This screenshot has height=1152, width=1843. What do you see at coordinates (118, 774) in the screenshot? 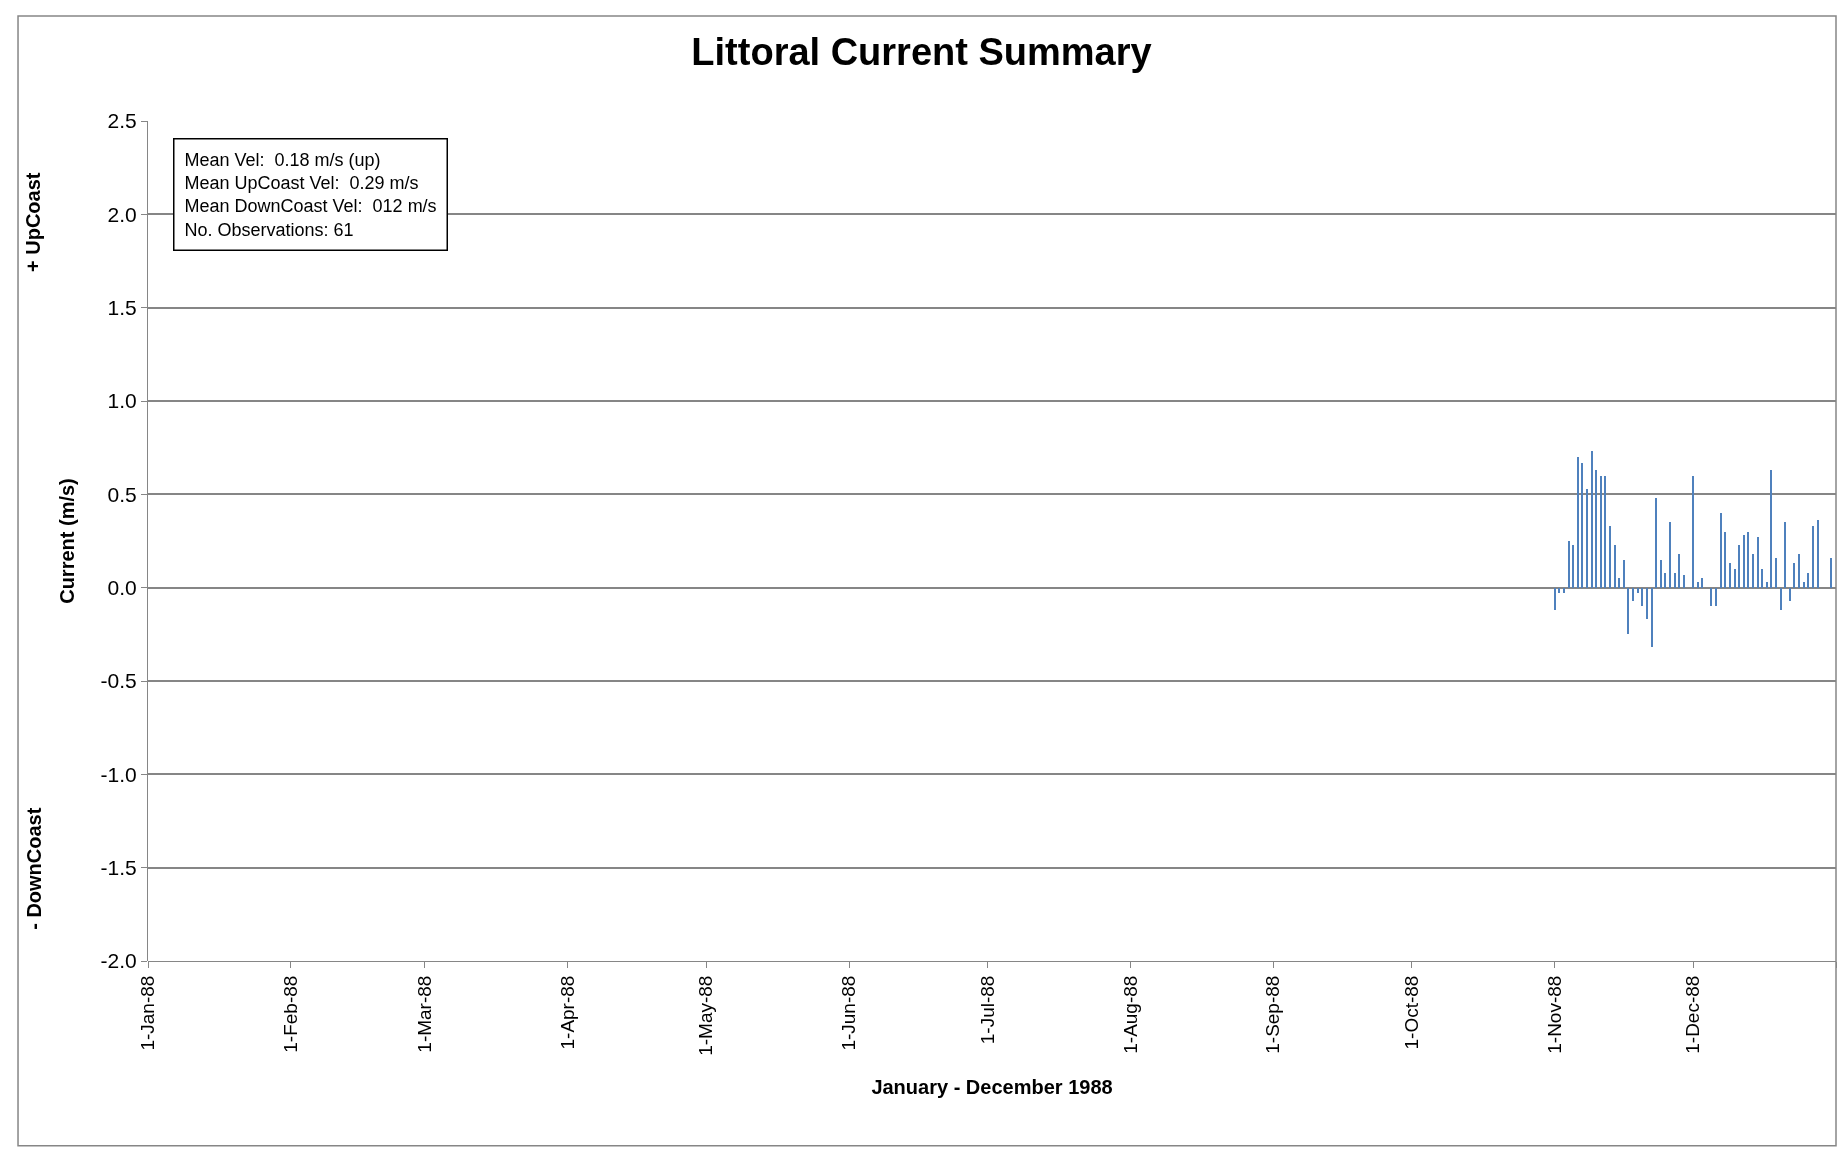
I see `y-tick-label: -1.0` at bounding box center [118, 774].